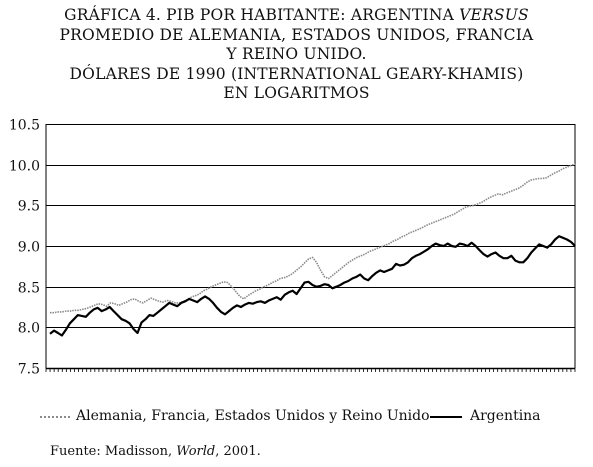  I want to click on y-tick-label: 9.0, so click(29, 248).